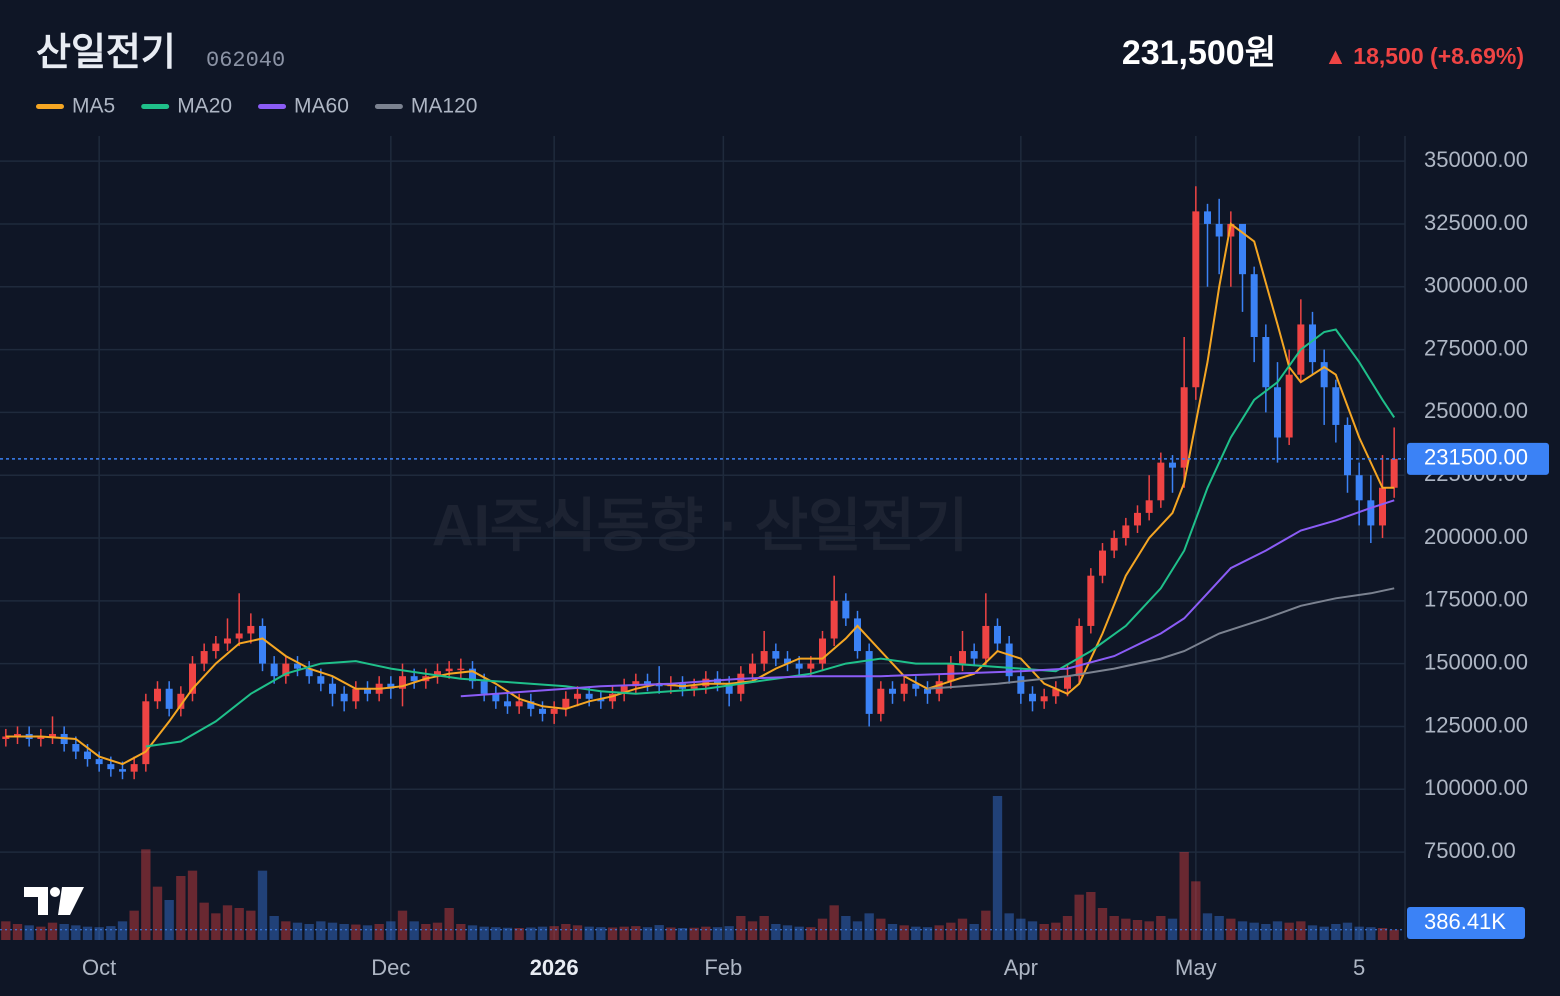  Describe the element at coordinates (256, 106) in the screenshot. I see `legend: MA5 MA20 MA60 MA120` at that location.